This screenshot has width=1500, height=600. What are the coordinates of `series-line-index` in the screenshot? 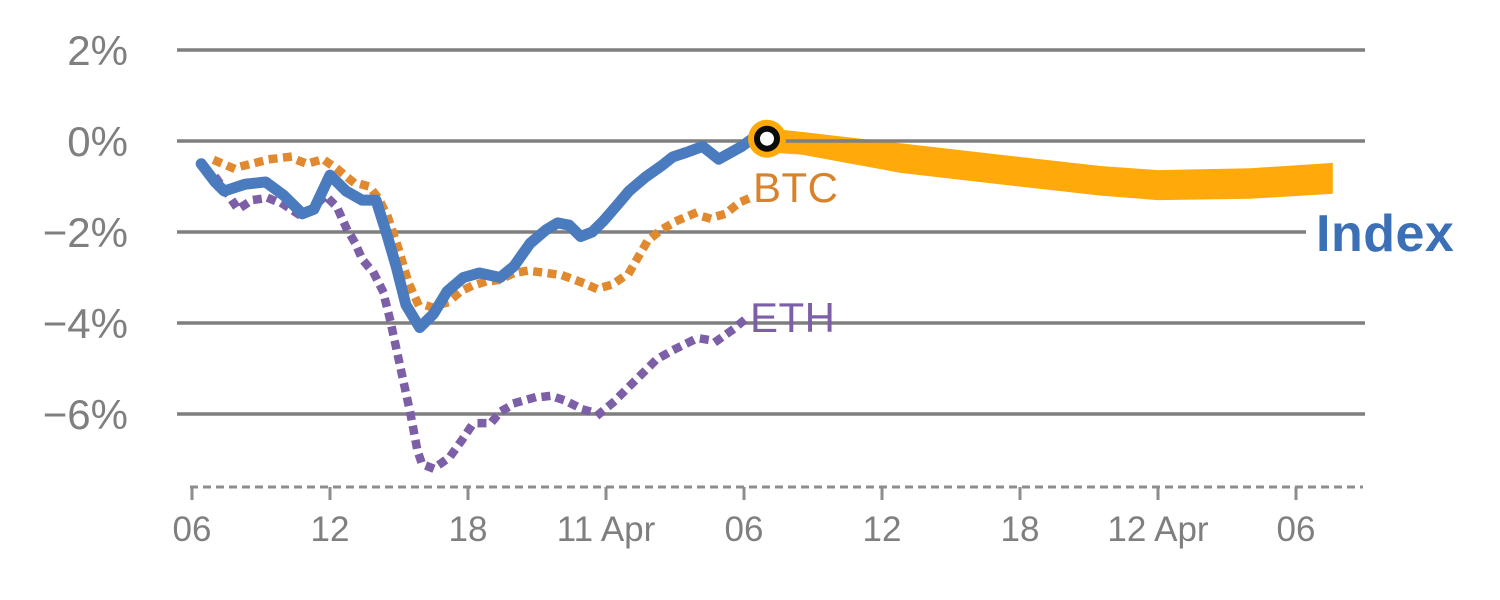 It's located at (484, 232).